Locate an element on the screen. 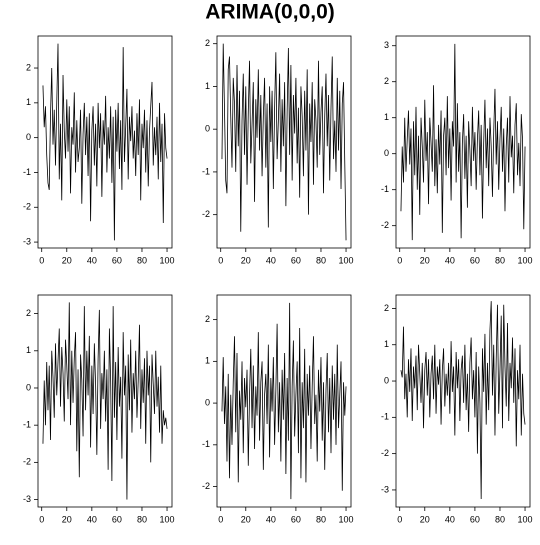 This screenshot has width=540, height=545. y-tick-label: 3 is located at coordinates (386, 45).